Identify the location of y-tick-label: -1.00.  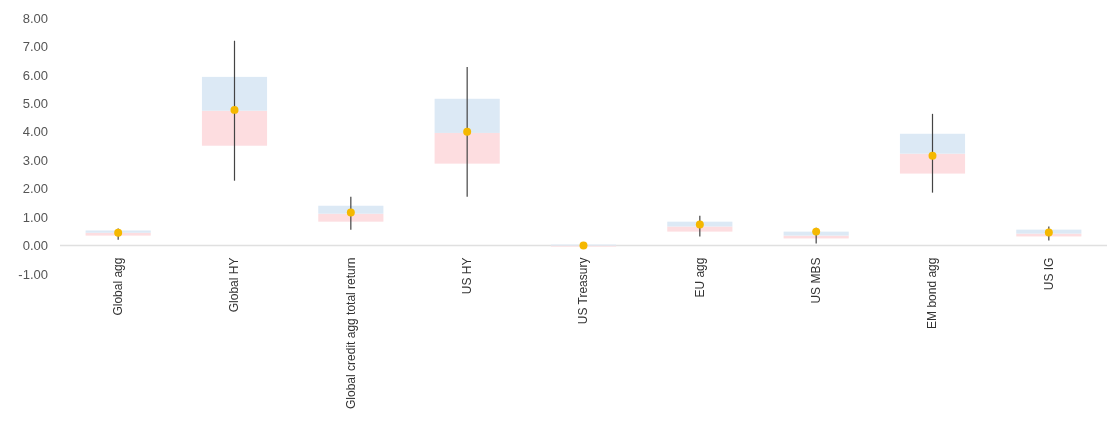
(33, 274).